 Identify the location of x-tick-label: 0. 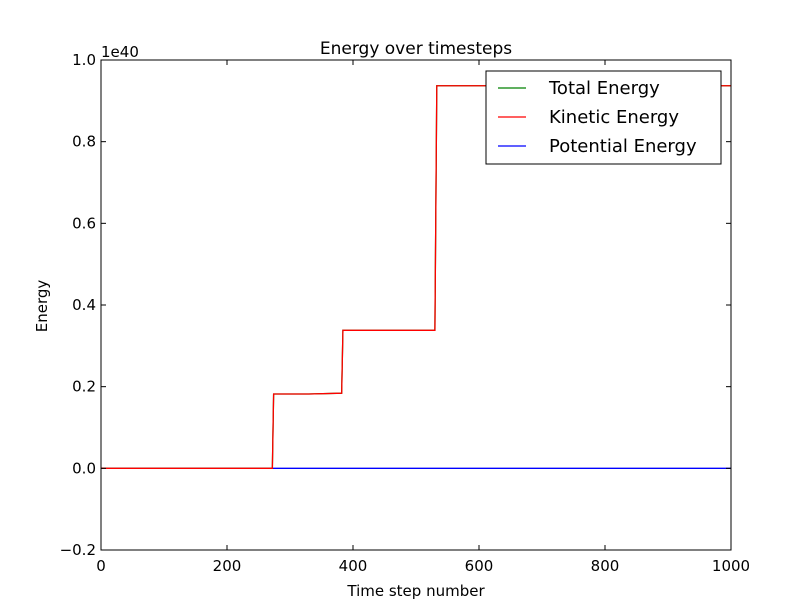
(101, 566).